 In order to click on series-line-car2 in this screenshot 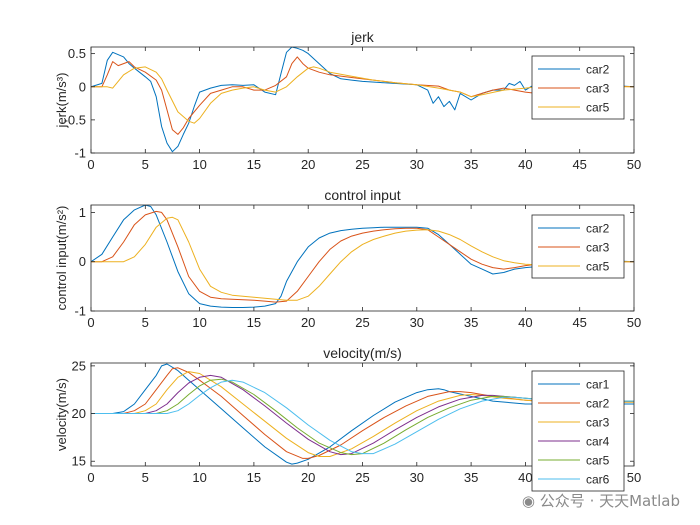, I will do `click(362, 413)`.